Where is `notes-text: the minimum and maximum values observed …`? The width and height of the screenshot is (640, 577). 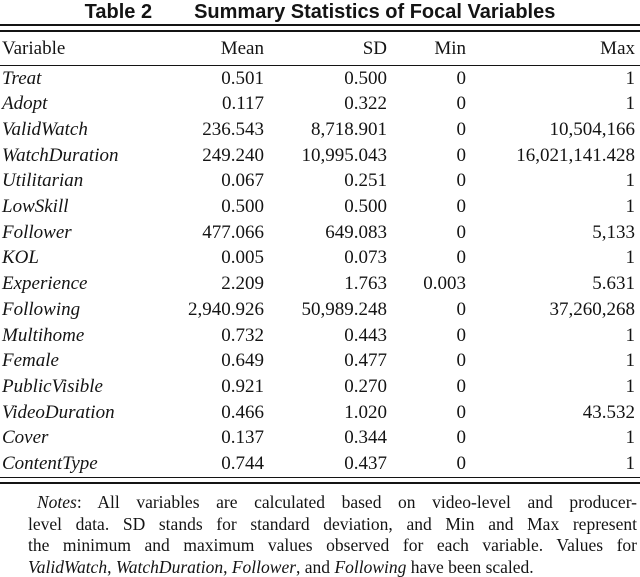
notes-text: the minimum and maximum values observed … is located at coordinates (332, 545).